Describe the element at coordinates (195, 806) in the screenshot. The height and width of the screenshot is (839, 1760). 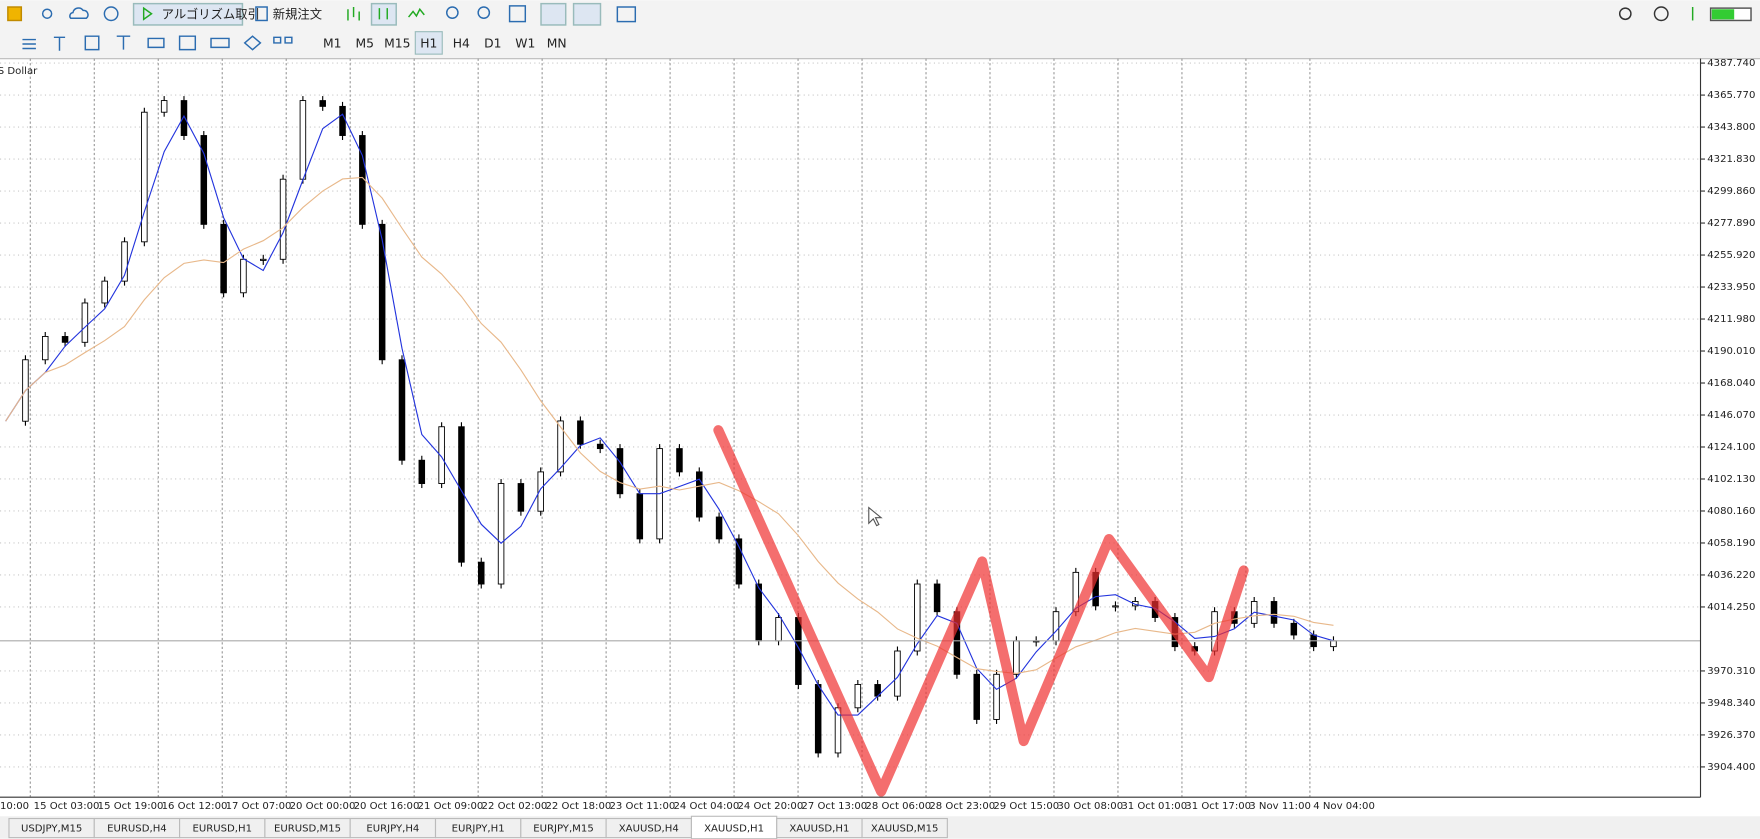
I see `x-tick-label: 16 Oct 12:00` at that location.